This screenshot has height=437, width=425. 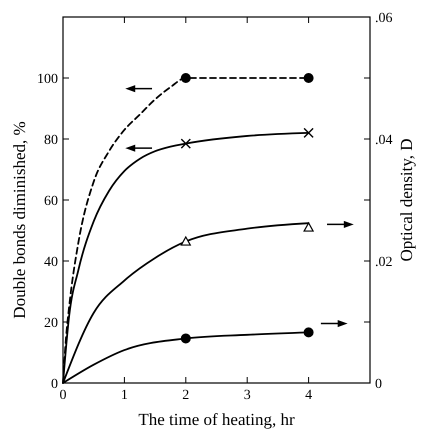 What do you see at coordinates (51, 140) in the screenshot?
I see `y-tick-label: 80` at bounding box center [51, 140].